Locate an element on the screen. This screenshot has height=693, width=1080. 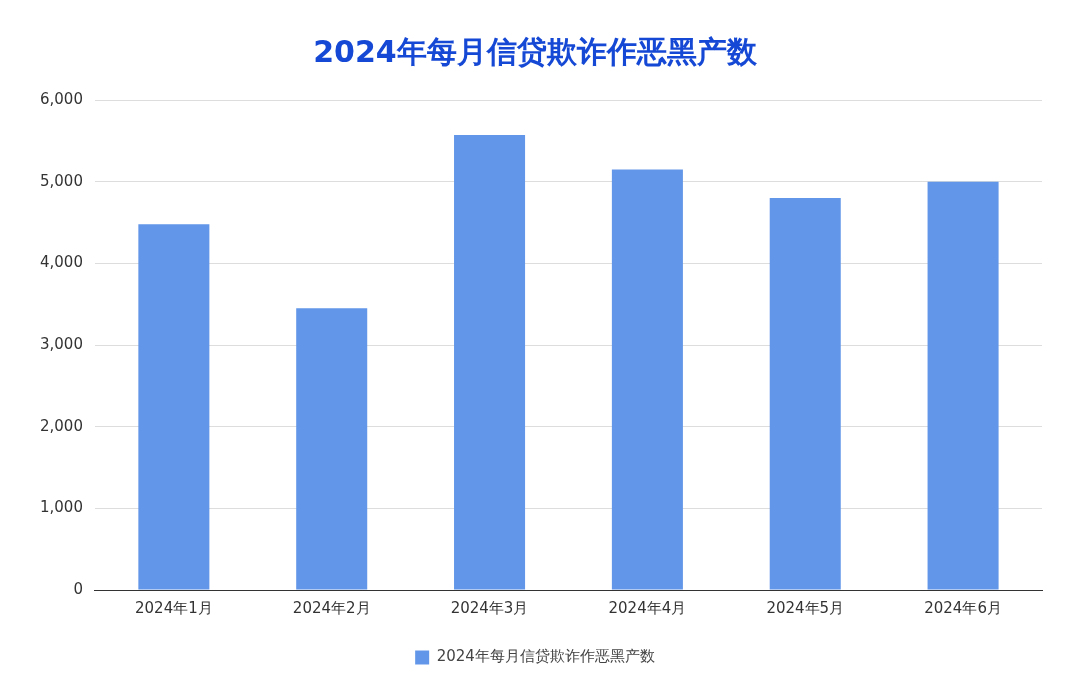
x-tick-label: 2024年4月 is located at coordinates (647, 607).